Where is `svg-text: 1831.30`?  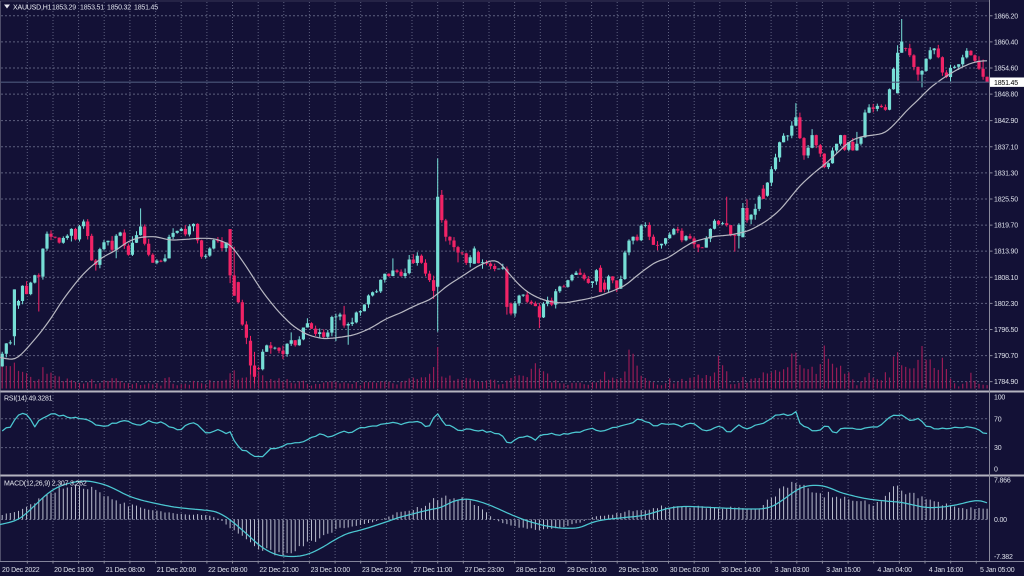 svg-text: 1831.30 is located at coordinates (1006, 173).